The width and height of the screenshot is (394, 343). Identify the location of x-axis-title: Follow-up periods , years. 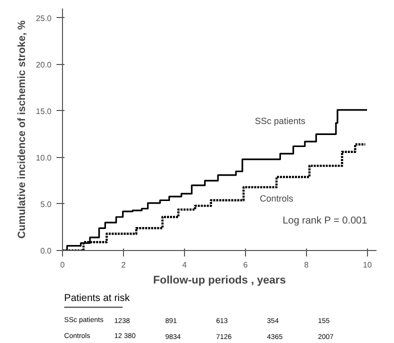
(219, 280).